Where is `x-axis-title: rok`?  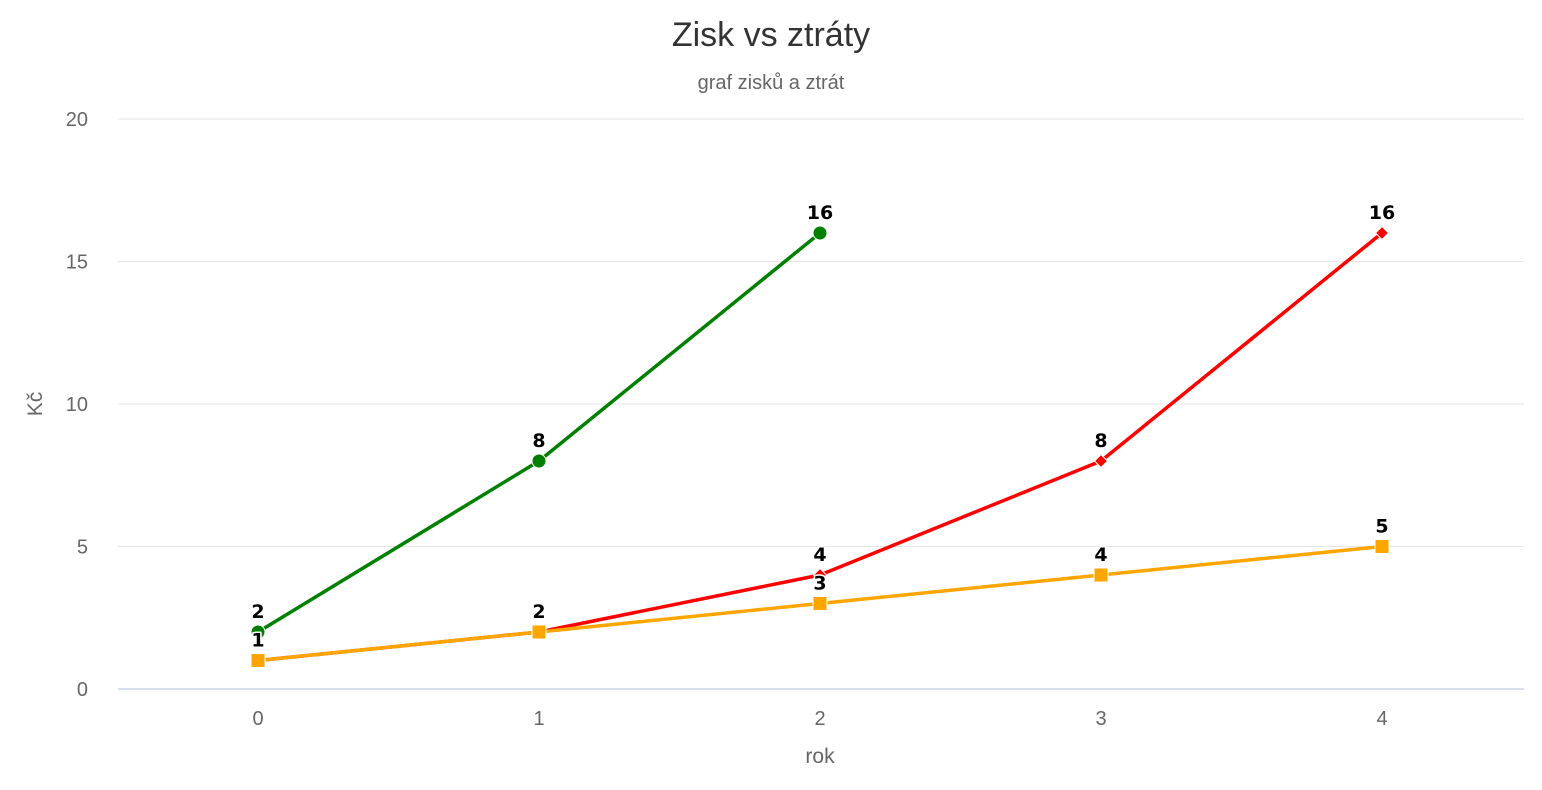
x-axis-title: rok is located at coordinates (820, 756).